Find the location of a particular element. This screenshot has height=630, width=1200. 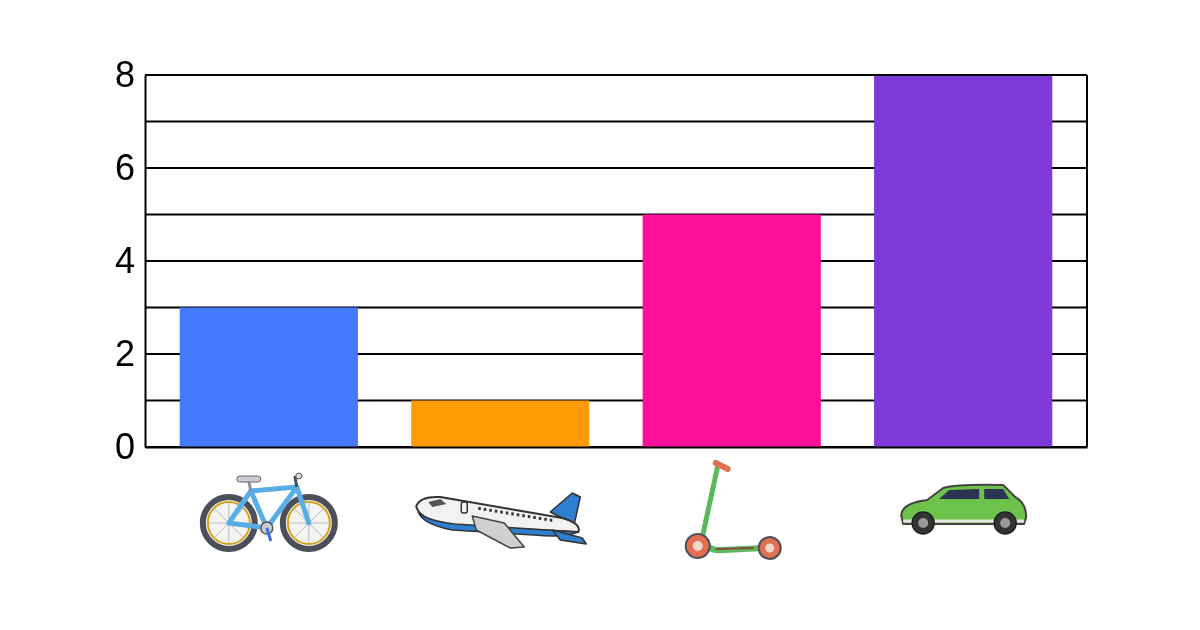

y-tick-label: 6 is located at coordinates (124, 168).